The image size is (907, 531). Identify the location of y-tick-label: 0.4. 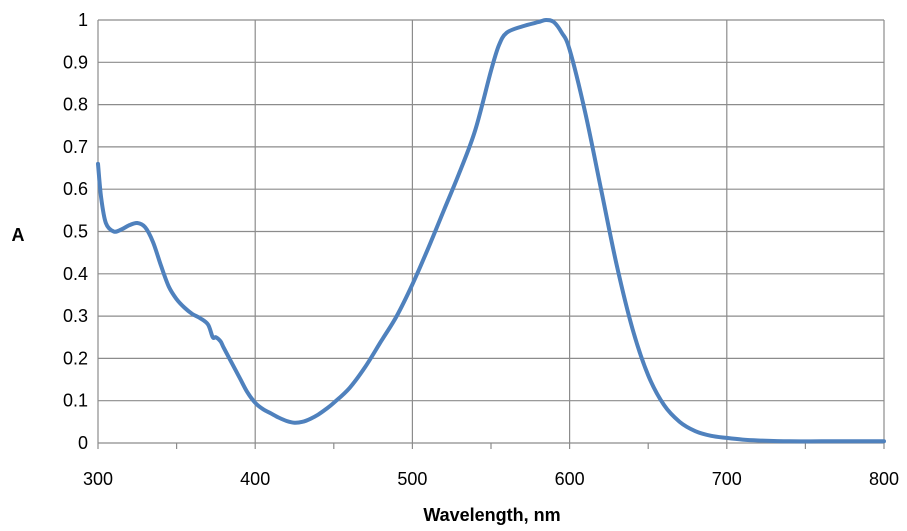
(75, 274).